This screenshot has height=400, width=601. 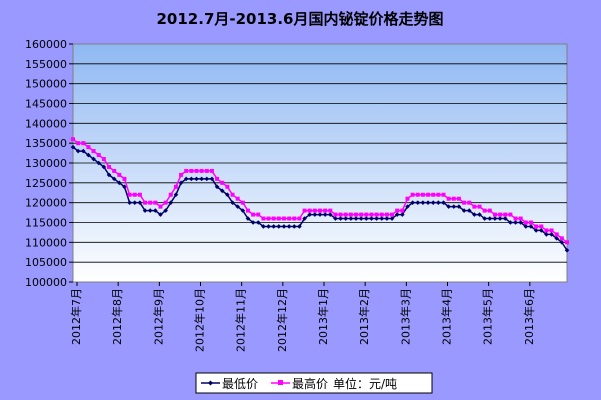 What do you see at coordinates (46, 143) in the screenshot?
I see `y-tick-label: 135000` at bounding box center [46, 143].